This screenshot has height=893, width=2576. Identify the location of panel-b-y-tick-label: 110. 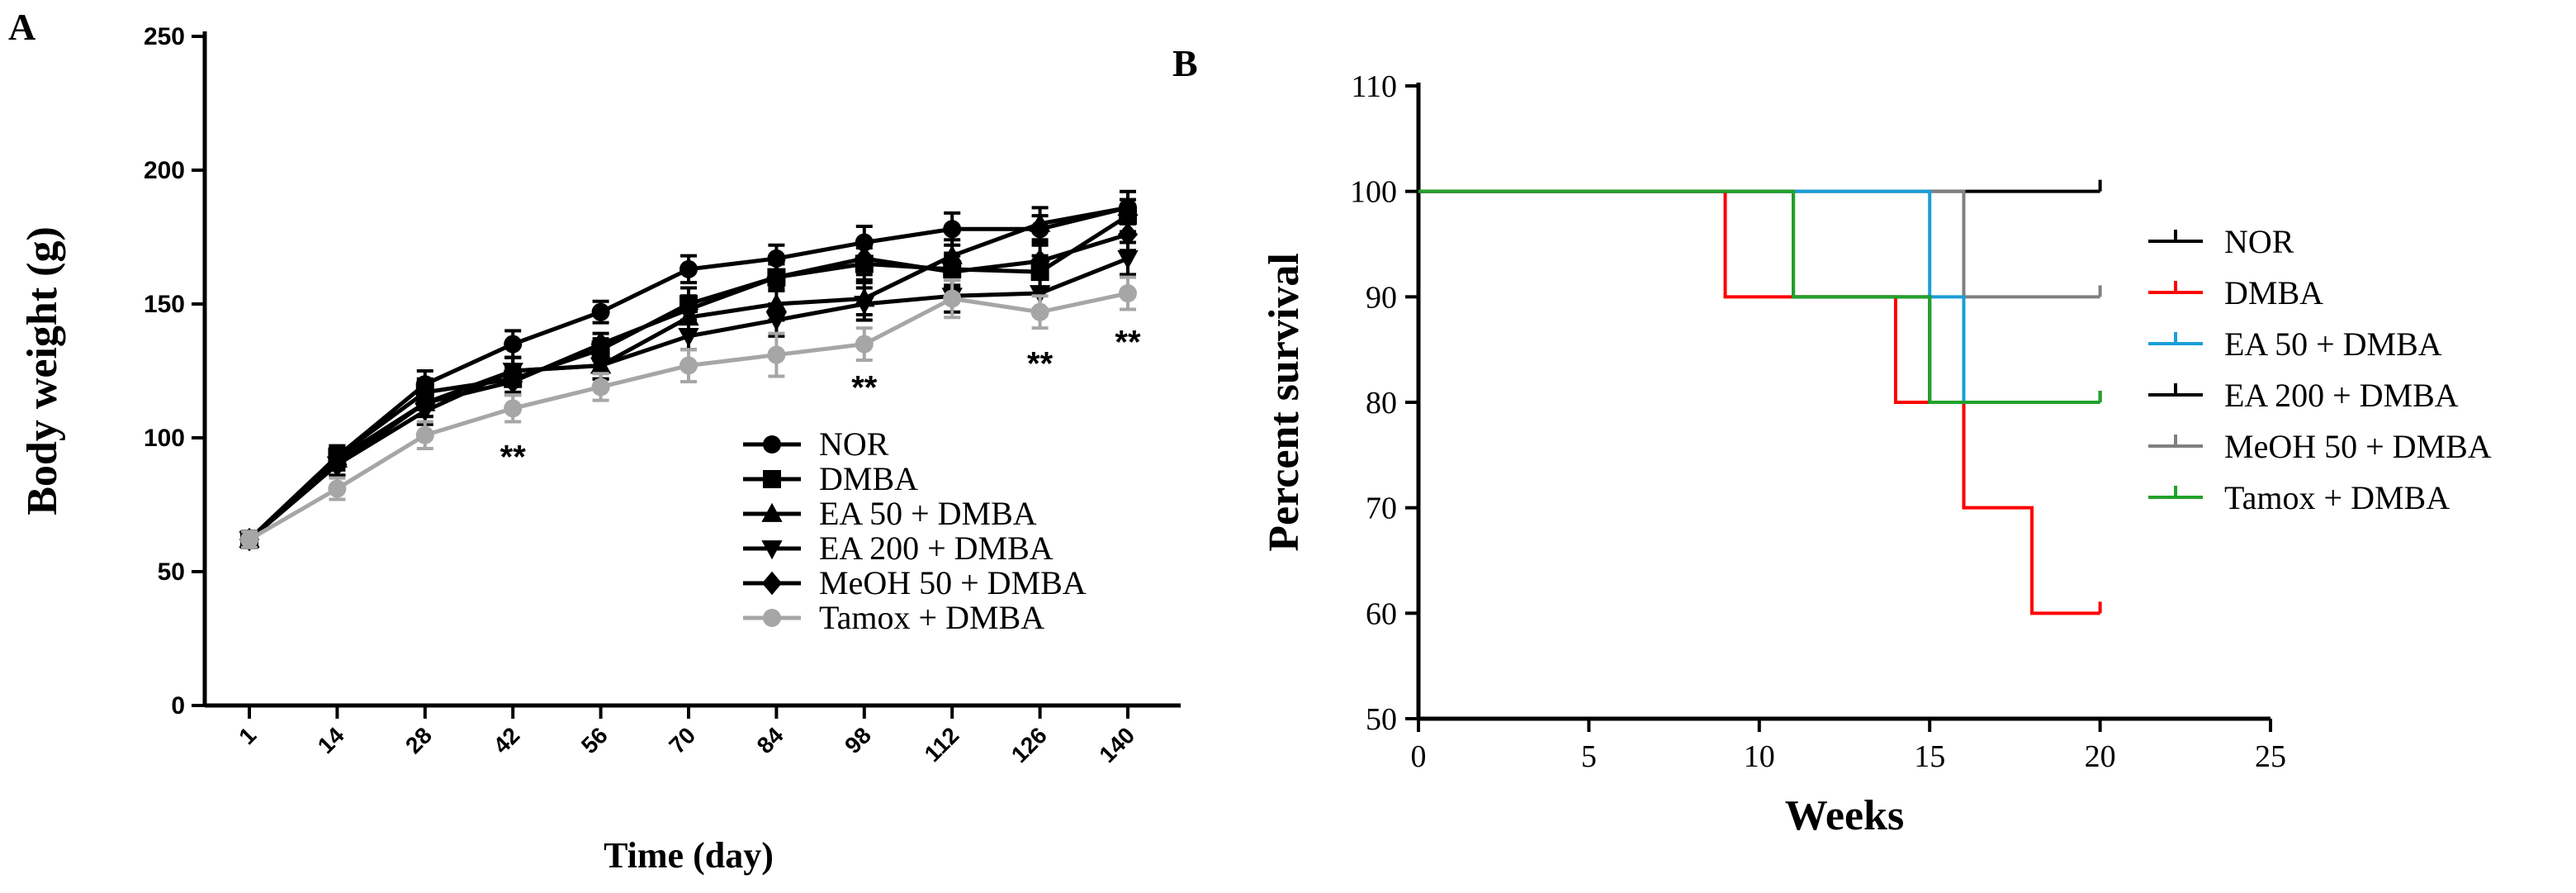
(1374, 86).